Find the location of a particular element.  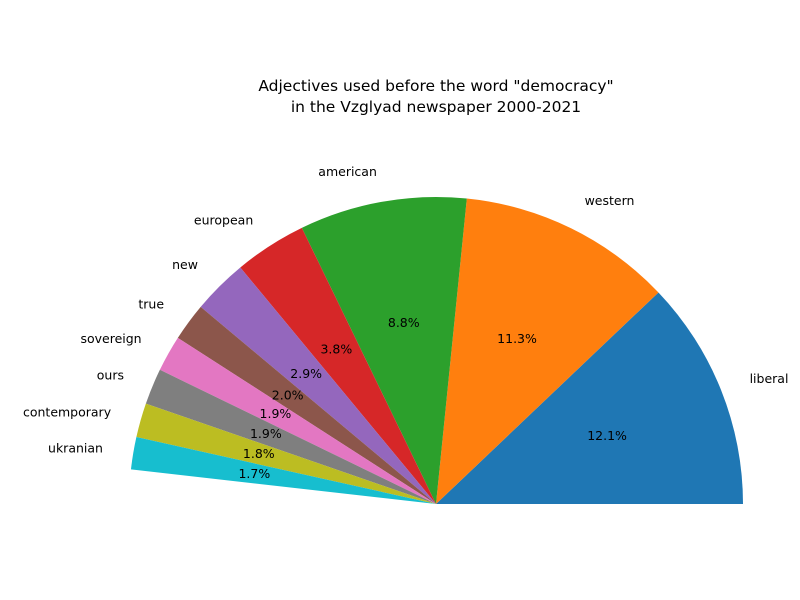

category-label-american: american is located at coordinates (347, 171).